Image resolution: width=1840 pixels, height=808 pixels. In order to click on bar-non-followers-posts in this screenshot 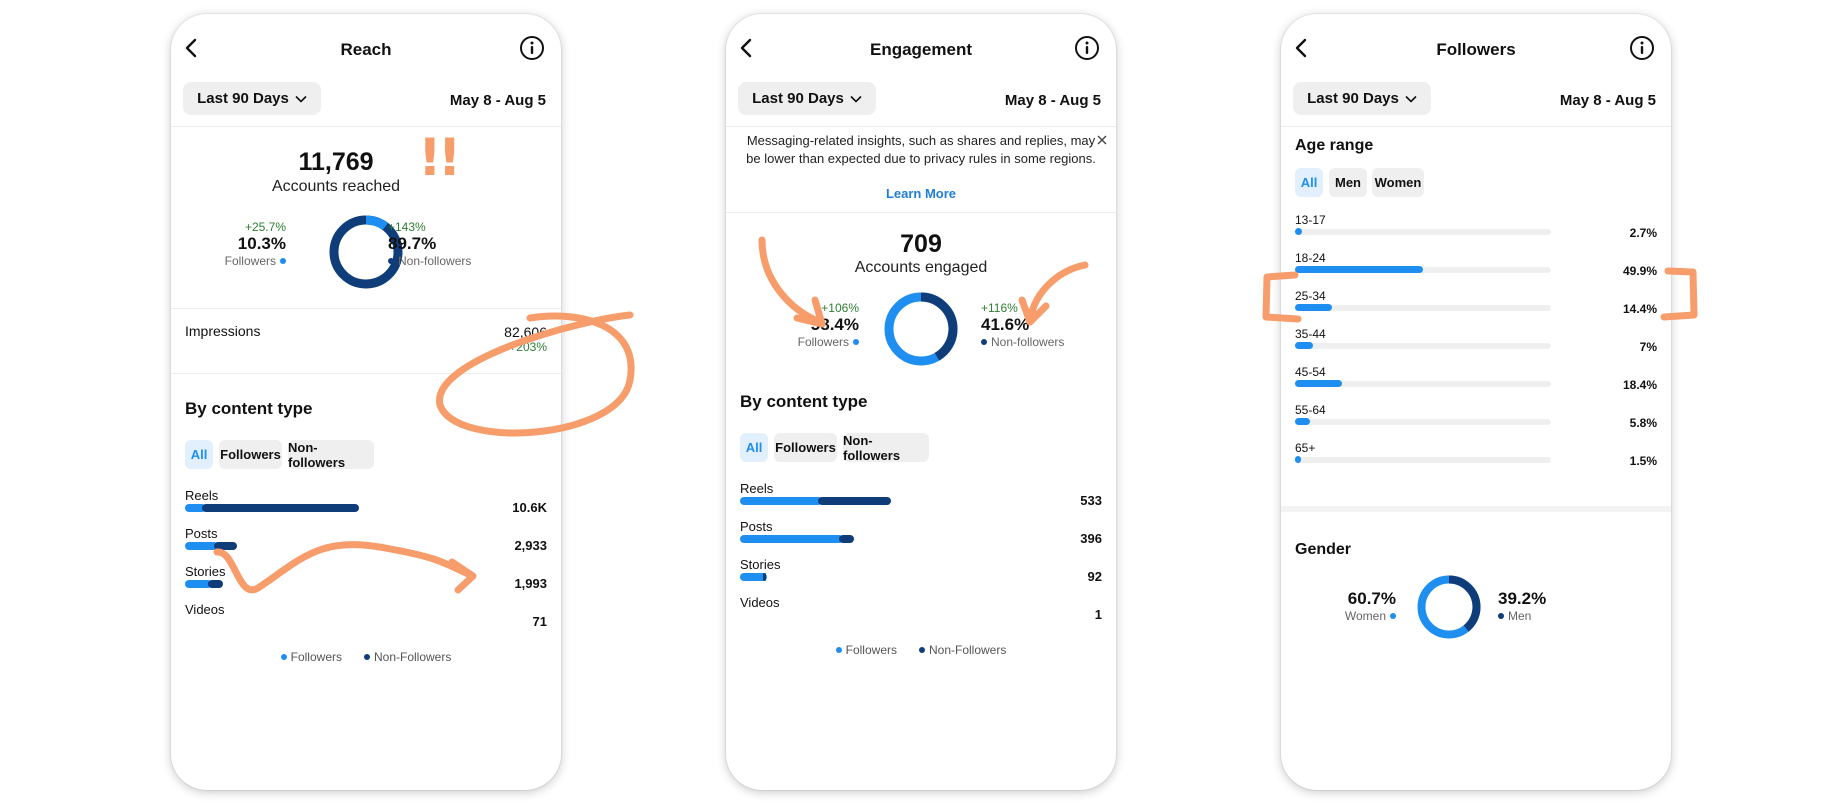, I will do `click(846, 539)`.